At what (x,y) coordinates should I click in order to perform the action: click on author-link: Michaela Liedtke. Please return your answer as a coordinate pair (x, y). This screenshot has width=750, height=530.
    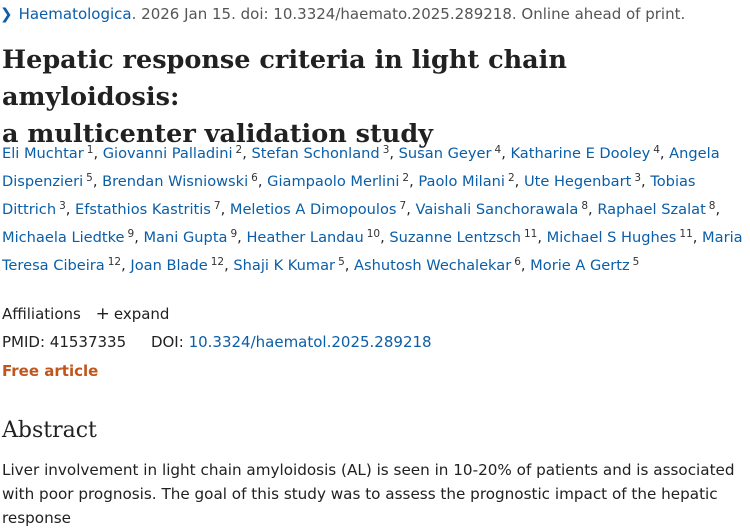
    Looking at the image, I should click on (63, 237).